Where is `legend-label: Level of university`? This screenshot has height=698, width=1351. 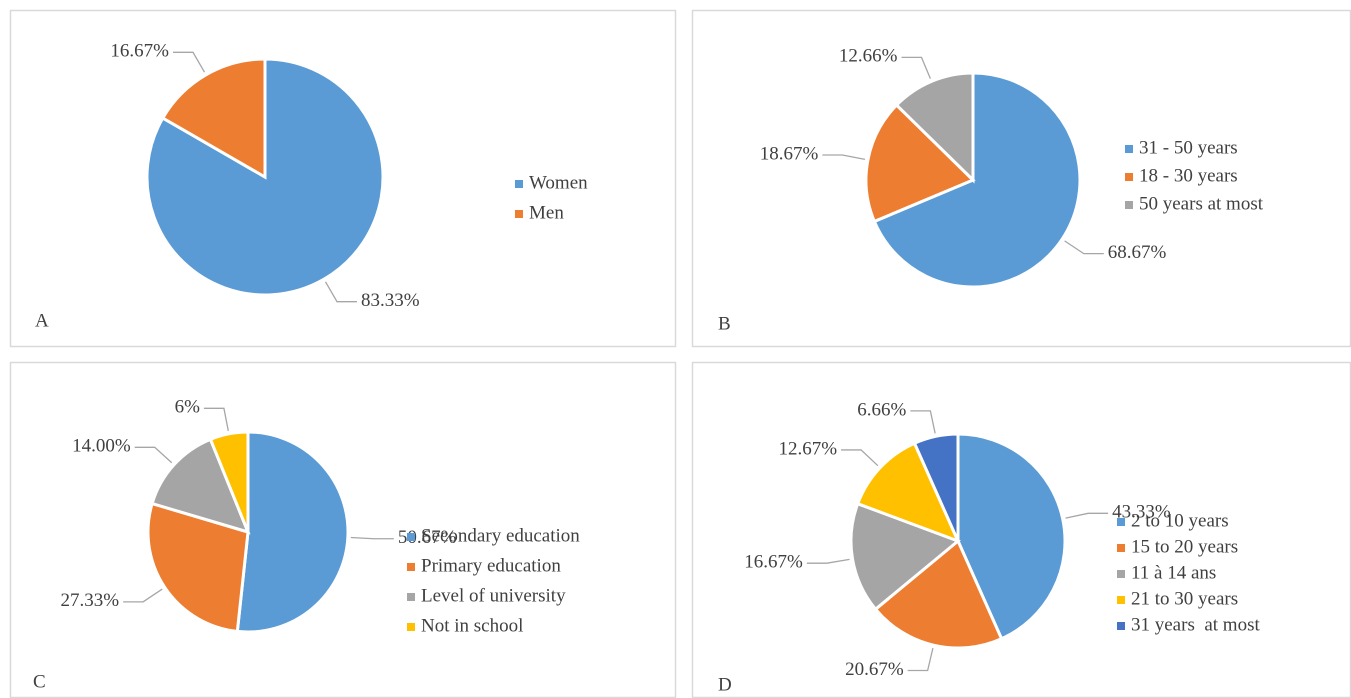
legend-label: Level of university is located at coordinates (493, 595).